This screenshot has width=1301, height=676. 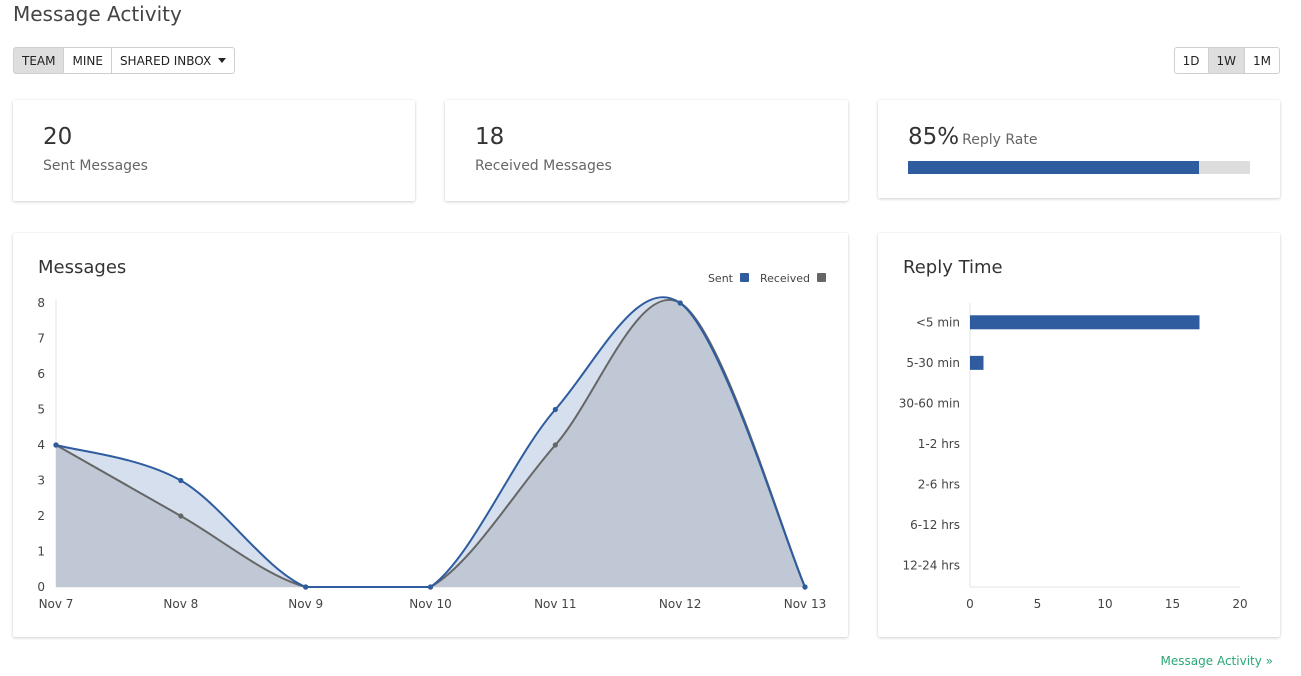 What do you see at coordinates (490, 137) in the screenshot?
I see `received-count: 18` at bounding box center [490, 137].